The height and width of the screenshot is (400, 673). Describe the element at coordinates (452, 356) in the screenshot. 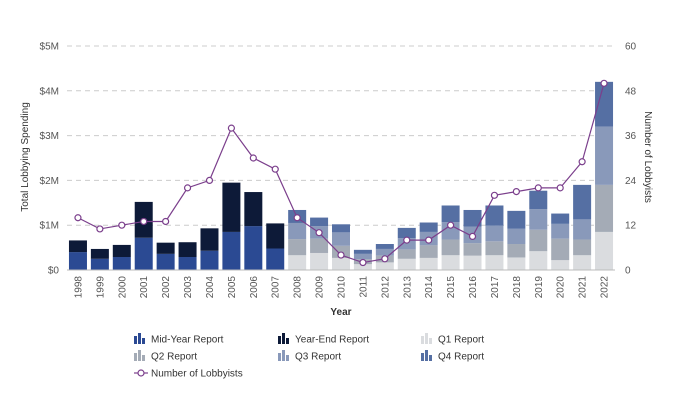

I see `legend-item: Q4 Report` at that location.